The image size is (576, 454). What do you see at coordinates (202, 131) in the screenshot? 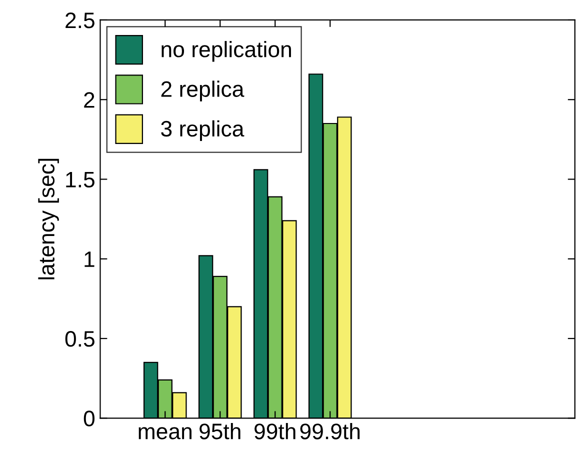
I see `legend-label: 3 replica` at bounding box center [202, 131].